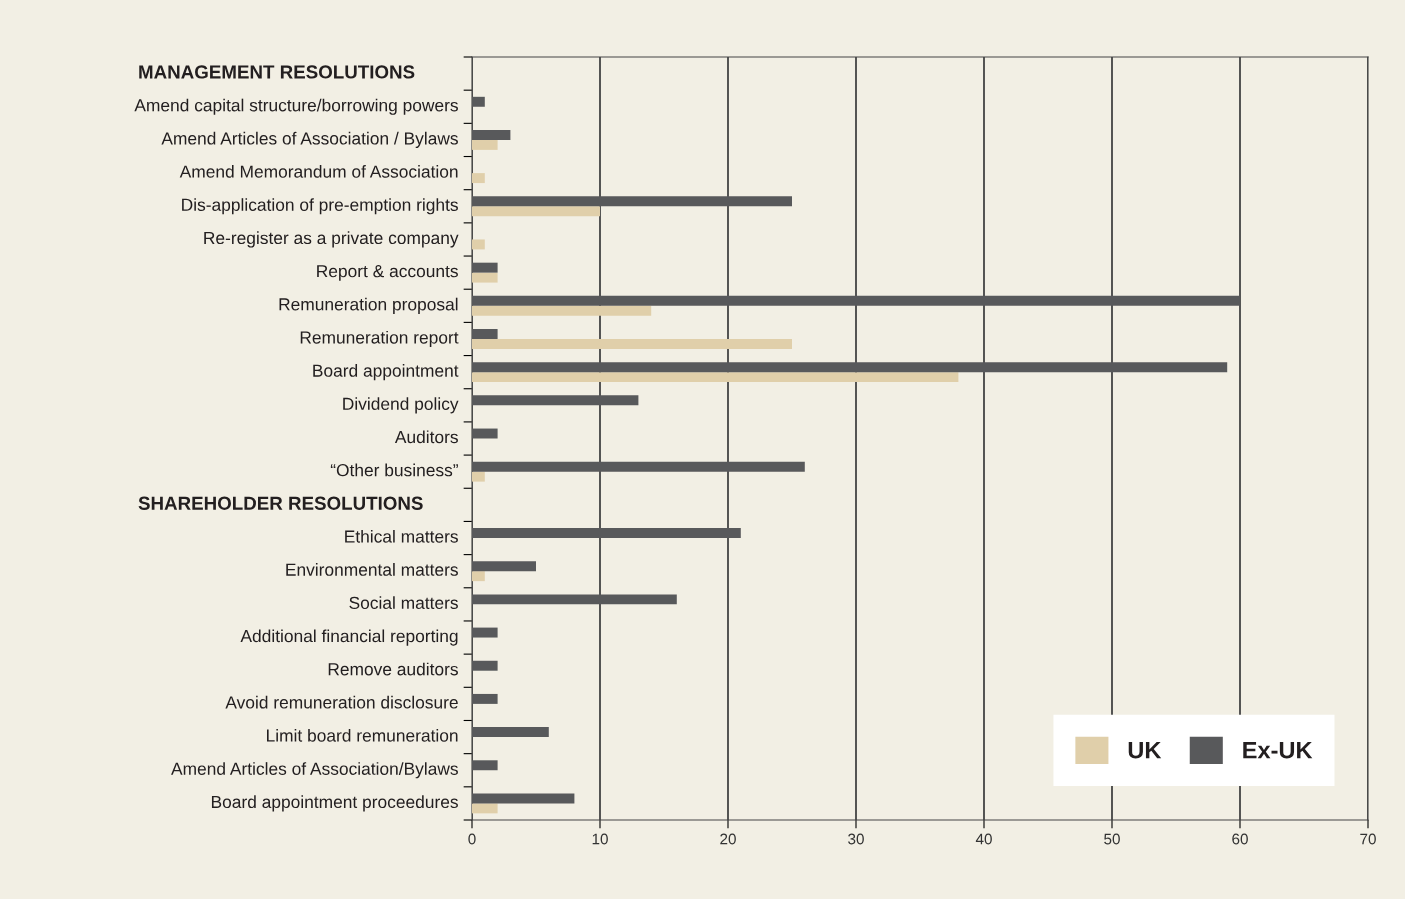 This screenshot has width=1405, height=899. Describe the element at coordinates (401, 536) in the screenshot. I see `y-tick-label: Ethical matters` at that location.